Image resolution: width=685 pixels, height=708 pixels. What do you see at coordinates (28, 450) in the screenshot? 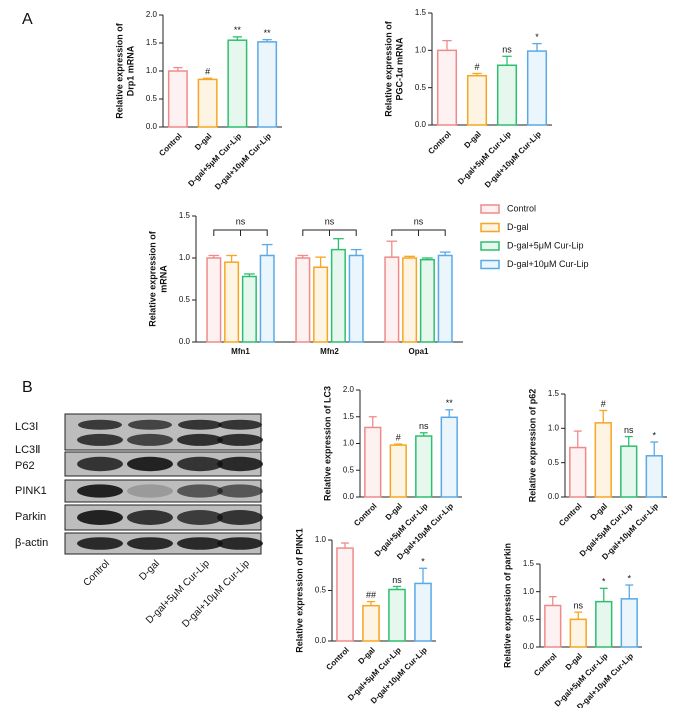
I see `protein-label: LC3Ⅱ` at bounding box center [28, 450].